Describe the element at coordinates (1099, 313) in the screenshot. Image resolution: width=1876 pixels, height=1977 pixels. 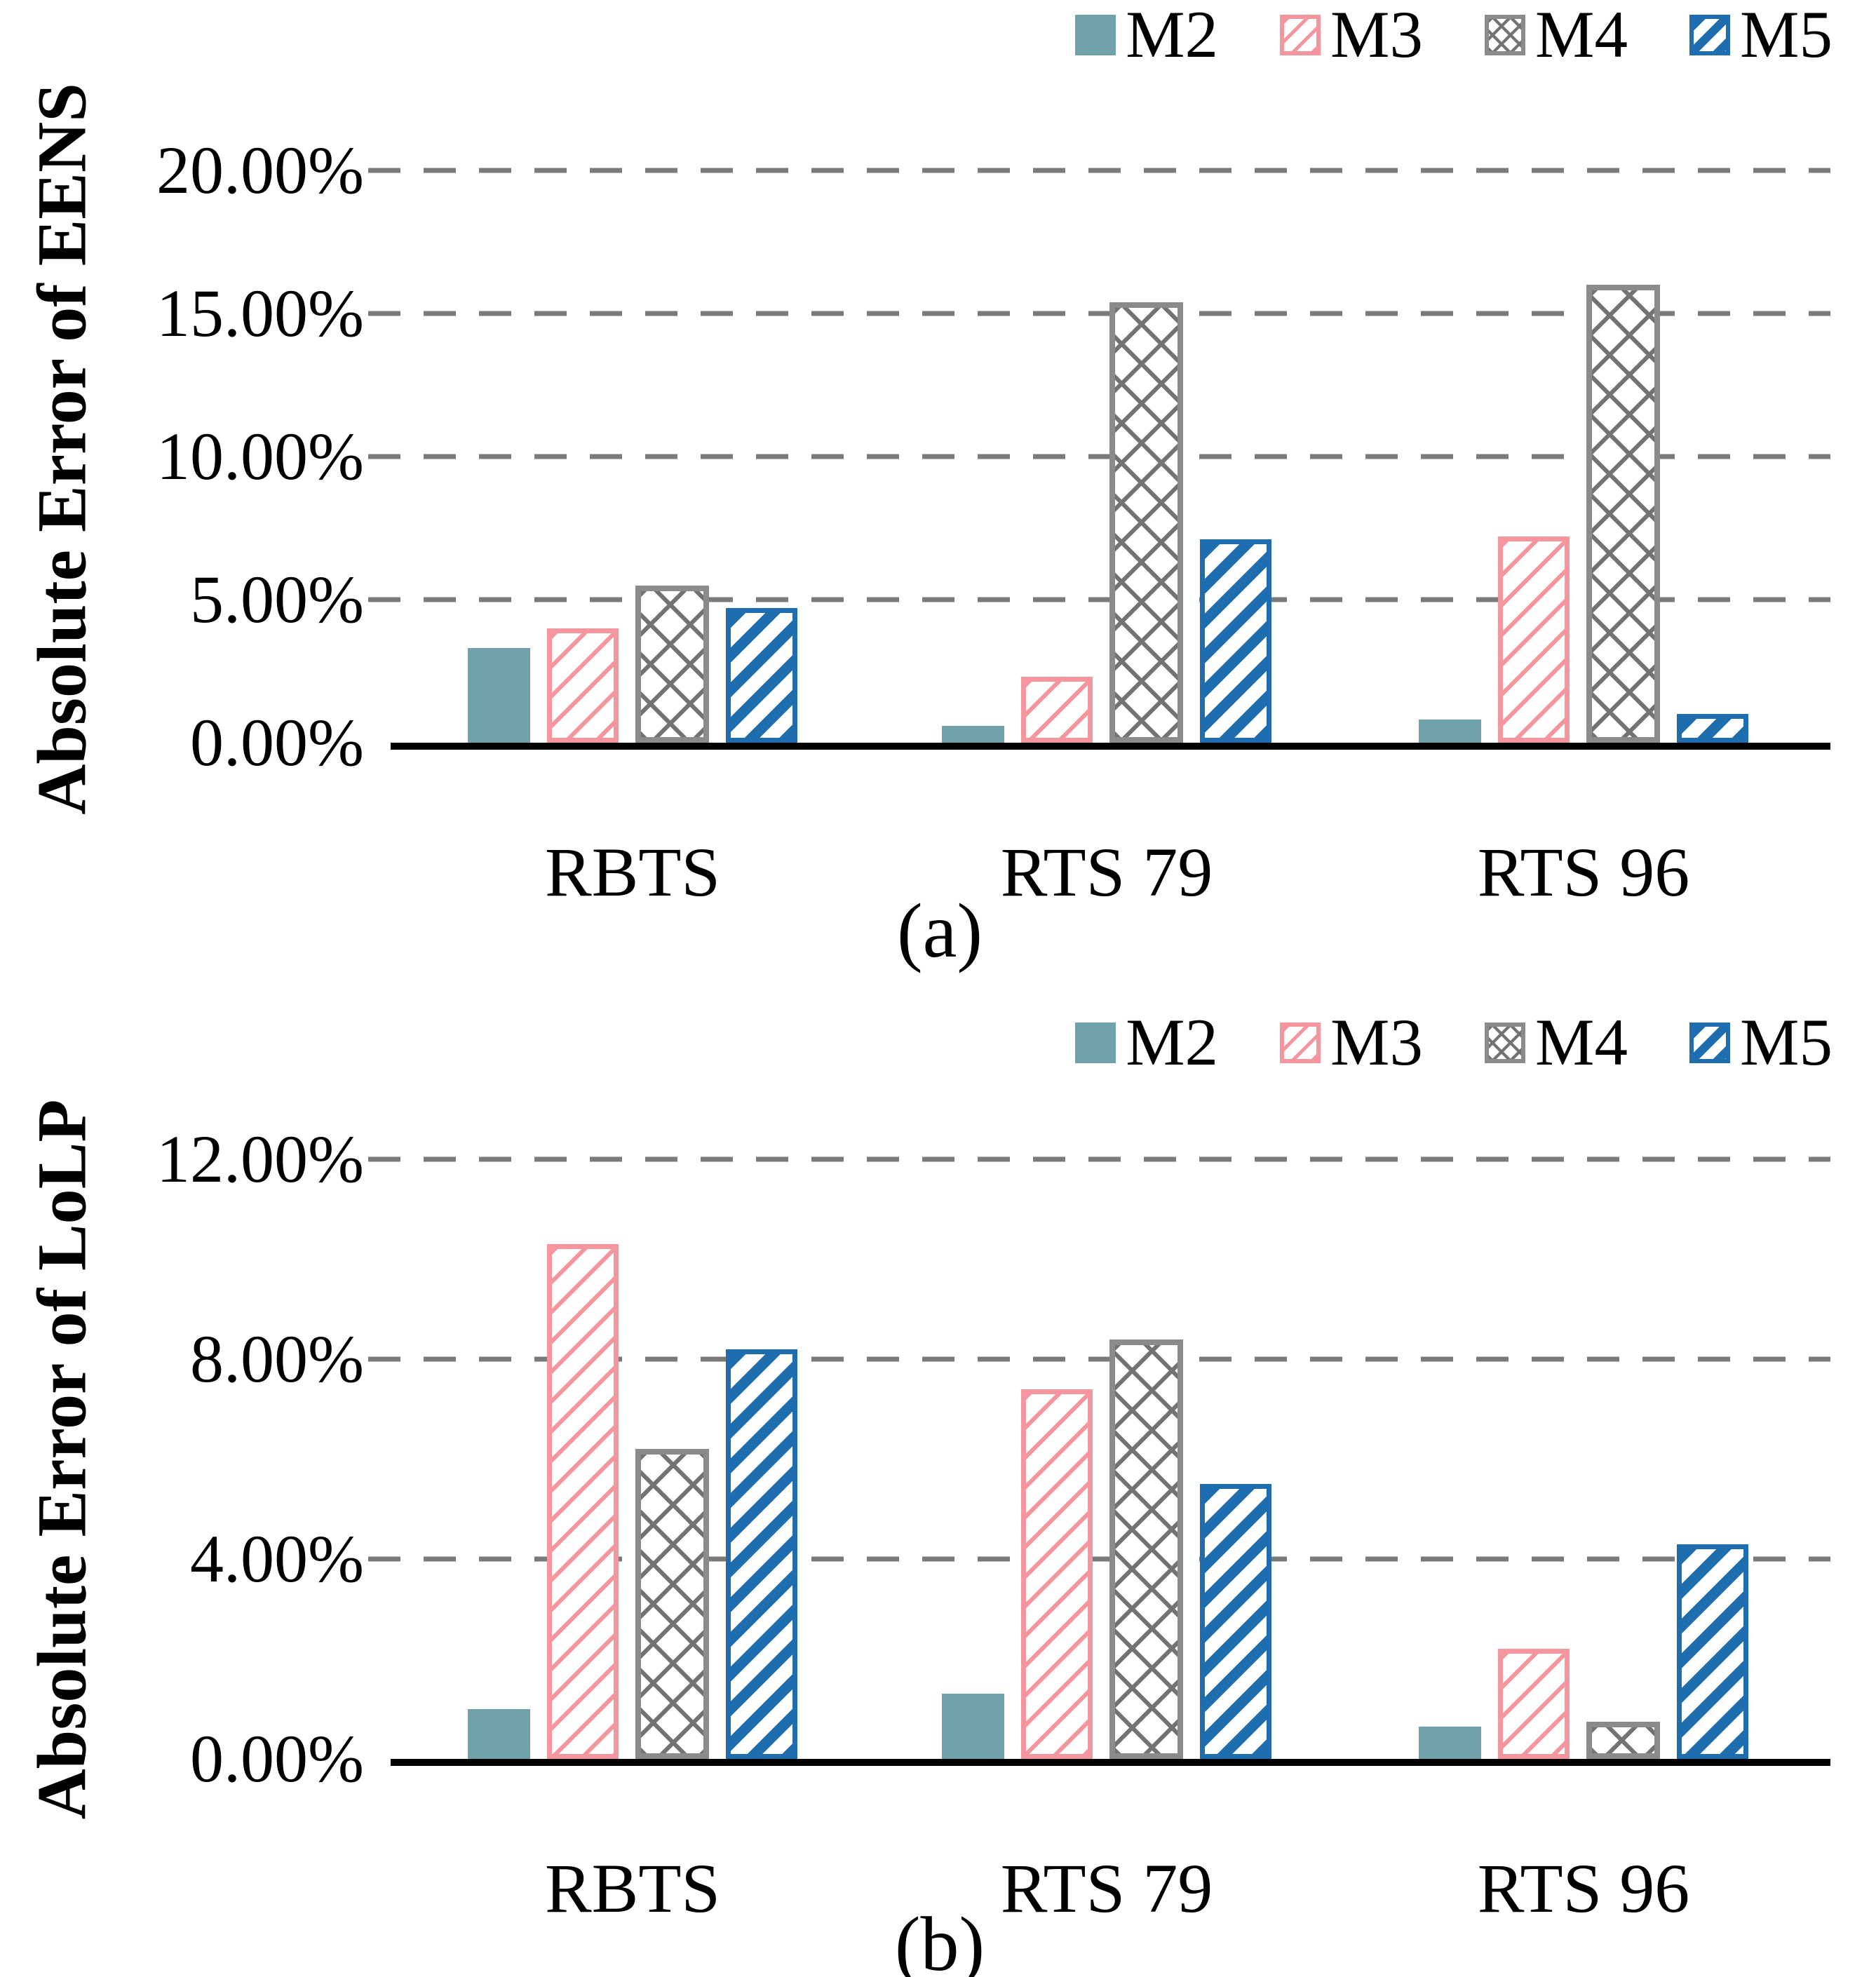
I see `gridline-15.00%` at that location.